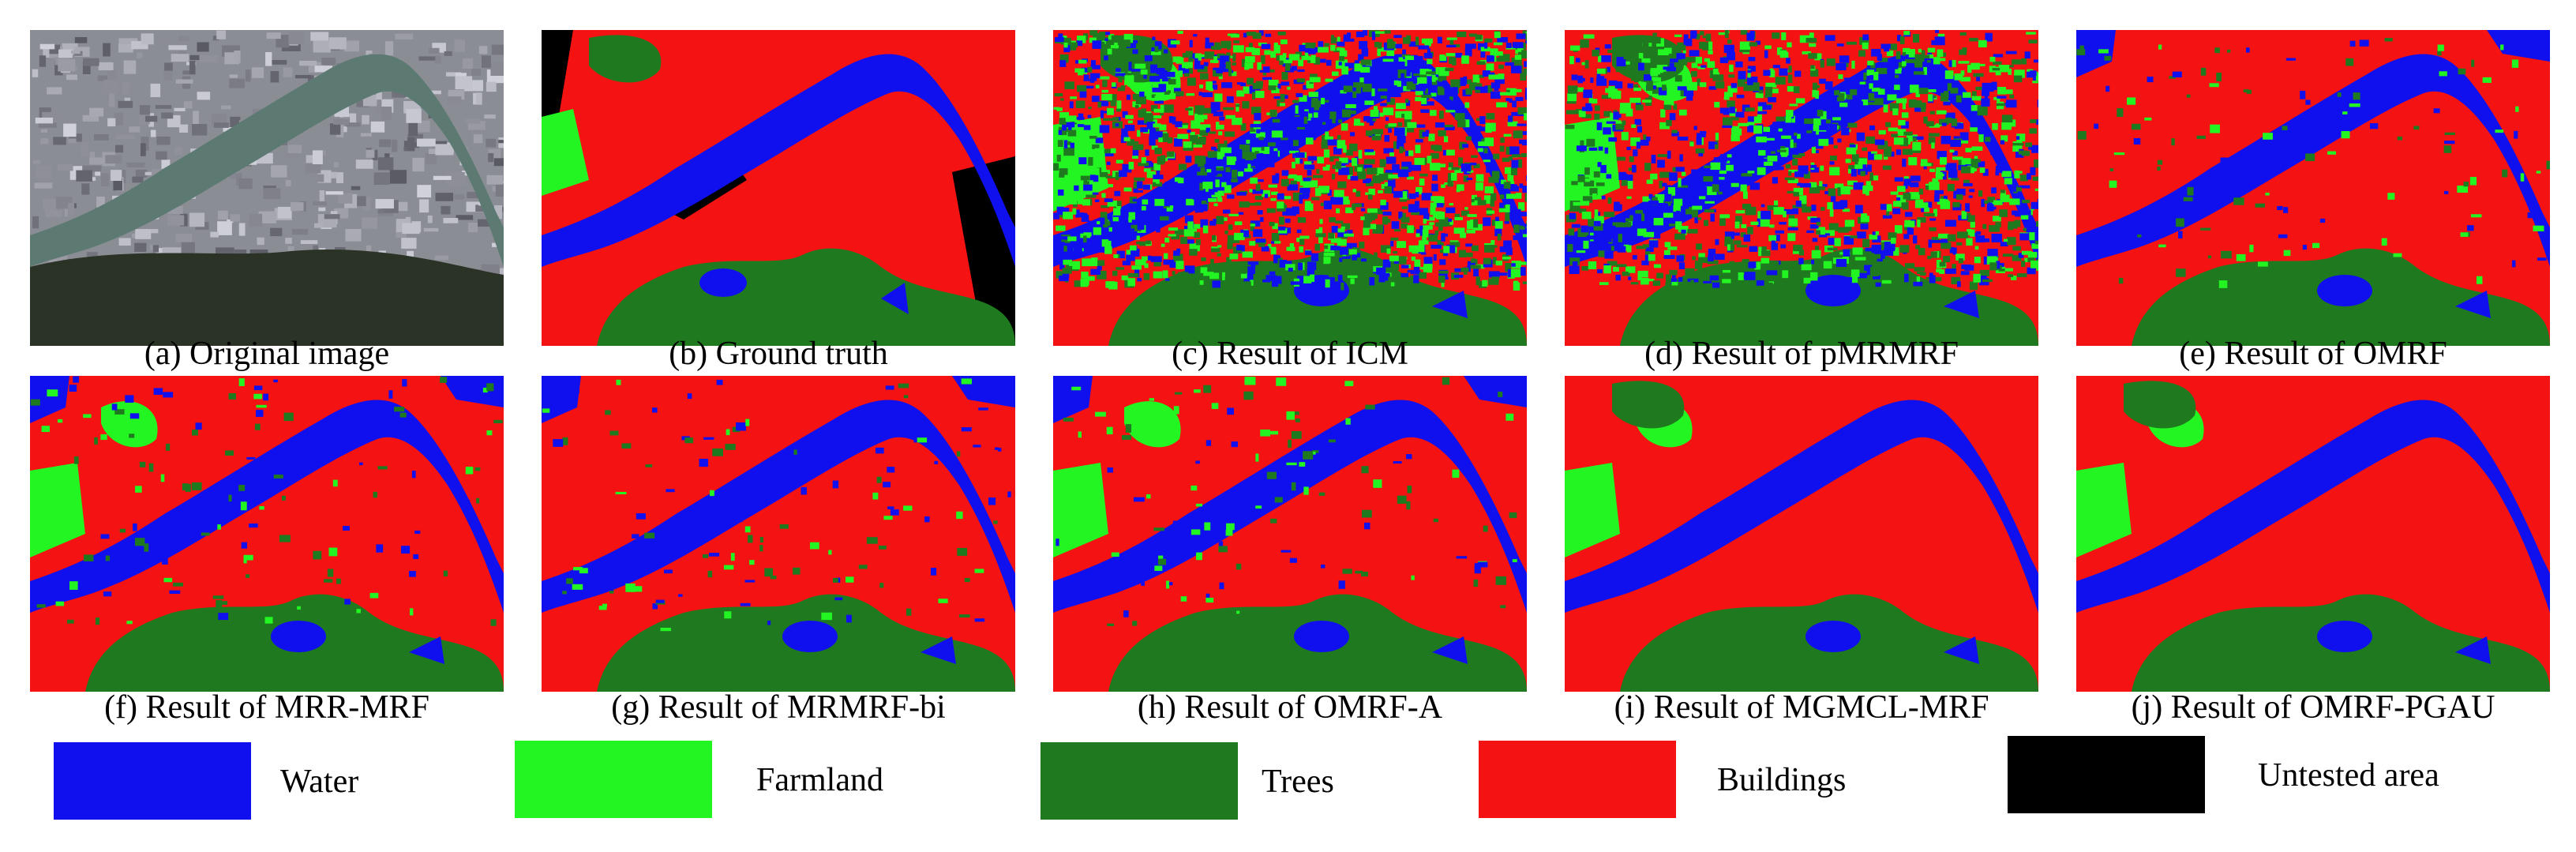  Describe the element at coordinates (778, 188) in the screenshot. I see `panel-b-ground-truth` at that location.